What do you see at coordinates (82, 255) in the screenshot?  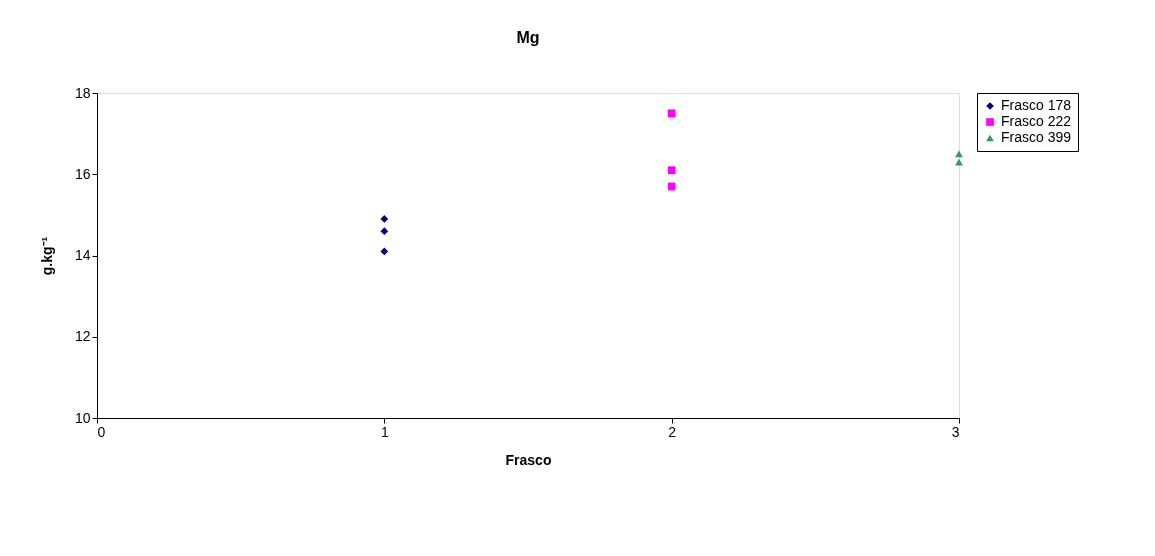 I see `y-tick-label: 14` at bounding box center [82, 255].